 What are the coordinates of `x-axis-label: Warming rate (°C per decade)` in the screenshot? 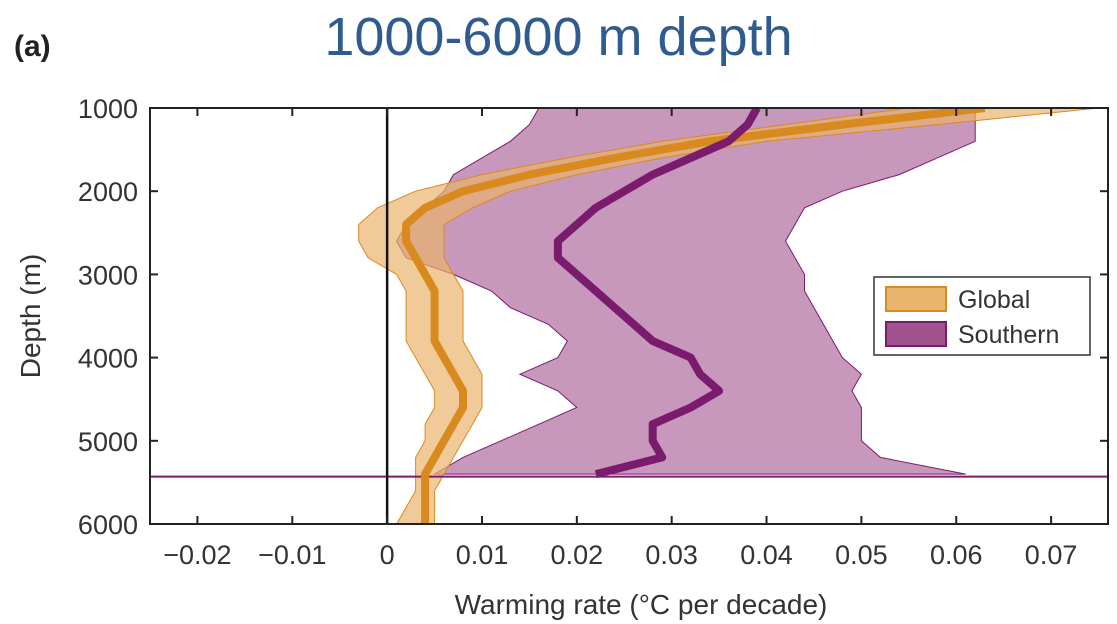 It's located at (641, 604).